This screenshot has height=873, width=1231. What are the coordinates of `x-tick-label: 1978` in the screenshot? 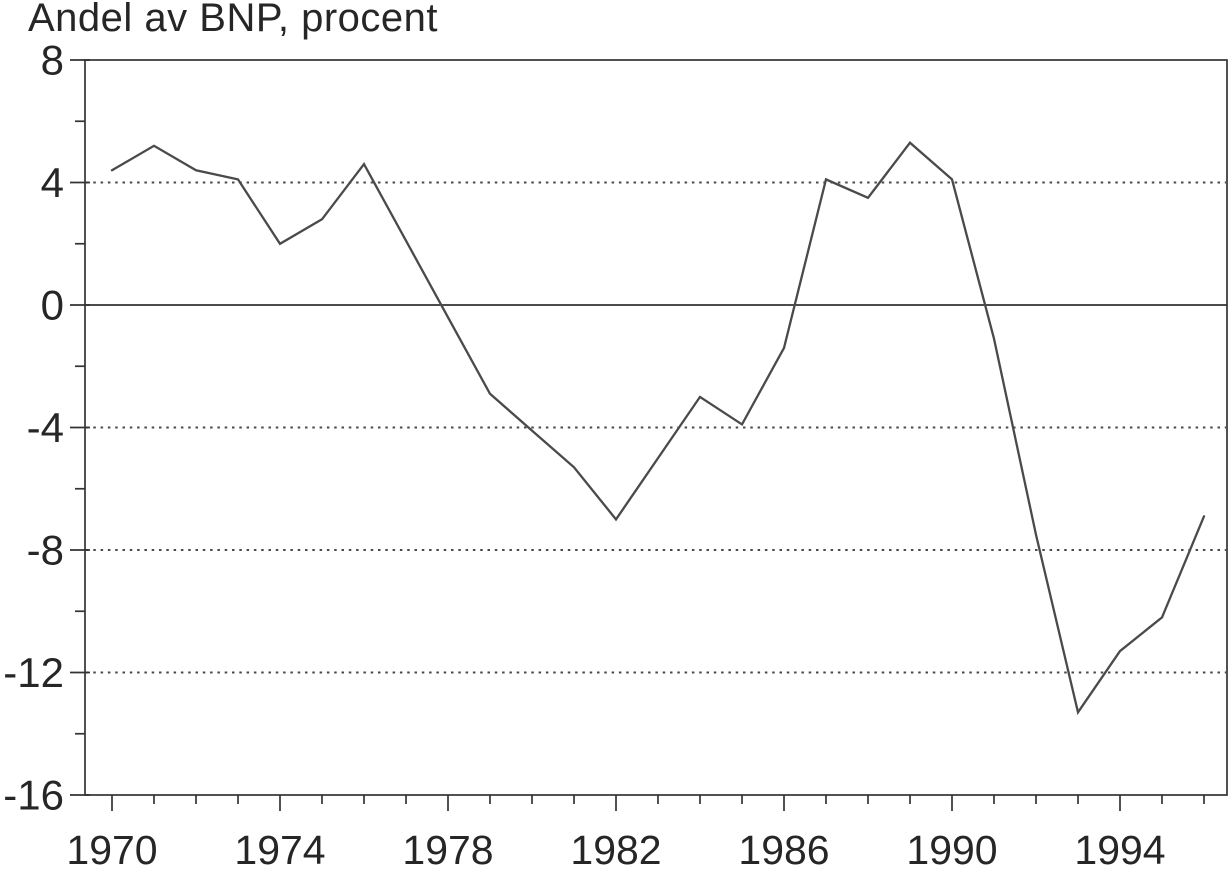 It's located at (447, 850).